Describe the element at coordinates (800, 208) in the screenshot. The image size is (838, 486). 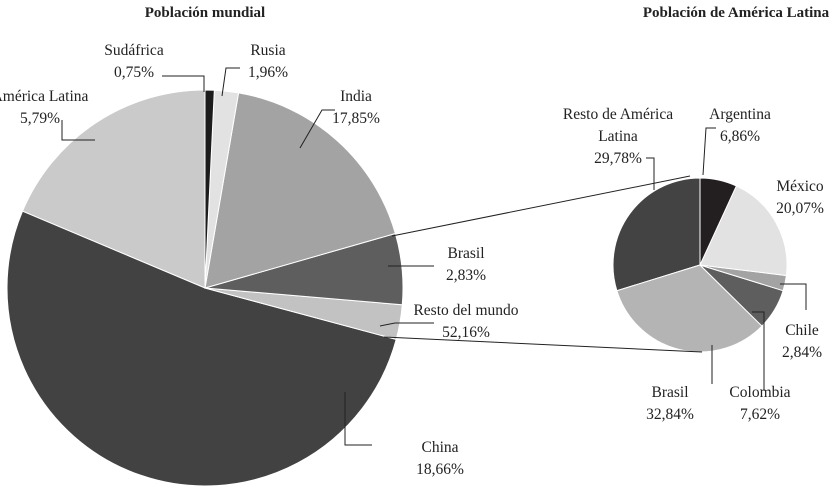
I see `value-label: 20,07%` at that location.